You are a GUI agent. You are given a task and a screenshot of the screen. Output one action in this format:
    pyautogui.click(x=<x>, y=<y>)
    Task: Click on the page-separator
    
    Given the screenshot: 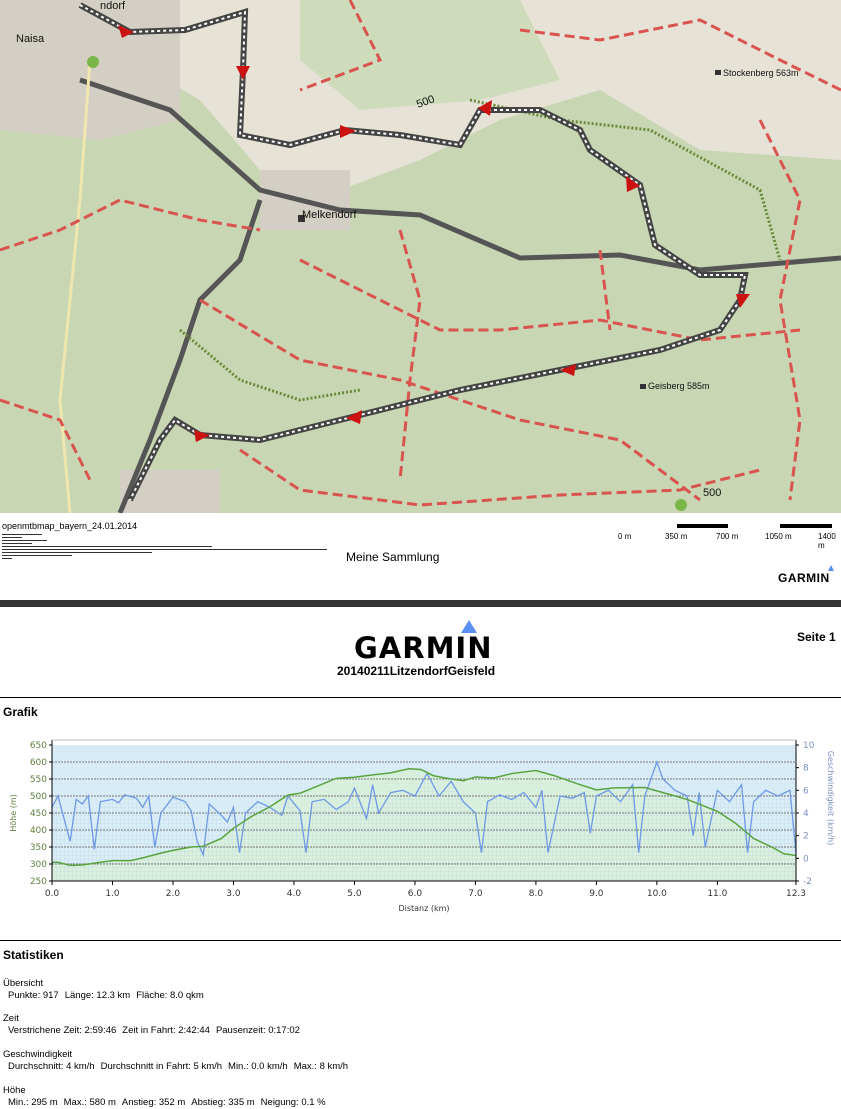 What is the action you would take?
    pyautogui.click(x=420, y=603)
    